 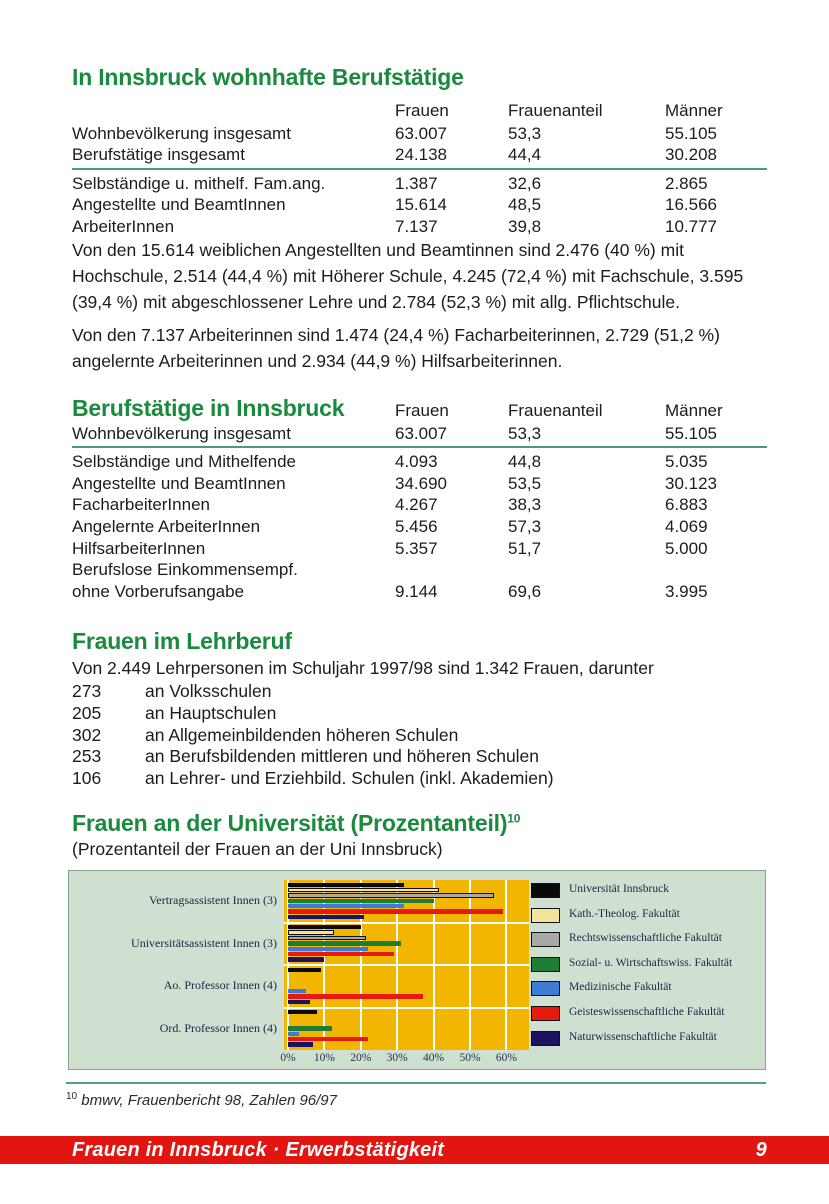 What do you see at coordinates (72, 1096) in the screenshot?
I see `footnote-marker: 10` at bounding box center [72, 1096].